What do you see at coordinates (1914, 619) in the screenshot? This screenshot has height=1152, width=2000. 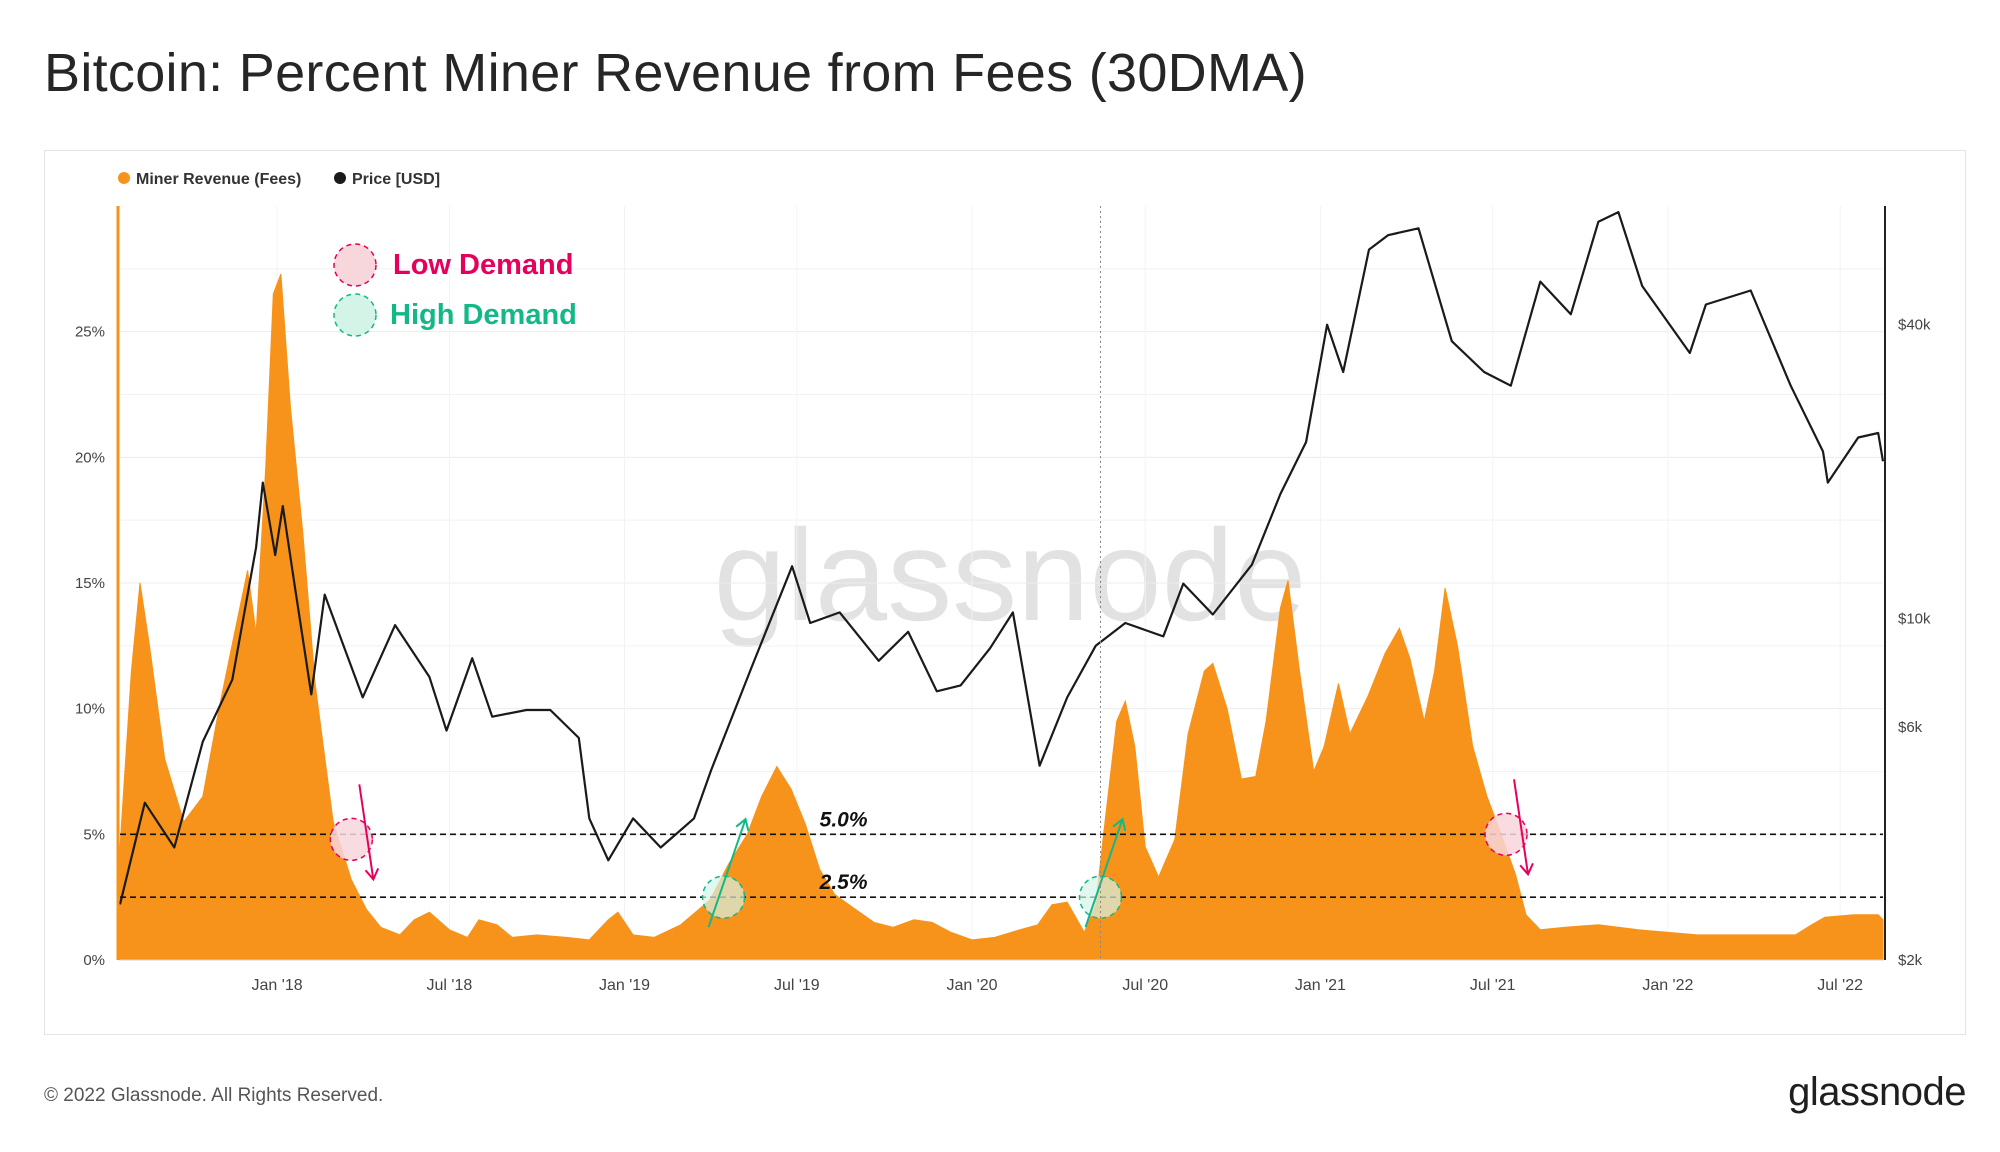 I see `y-right-tick-label: $10k` at bounding box center [1914, 619].